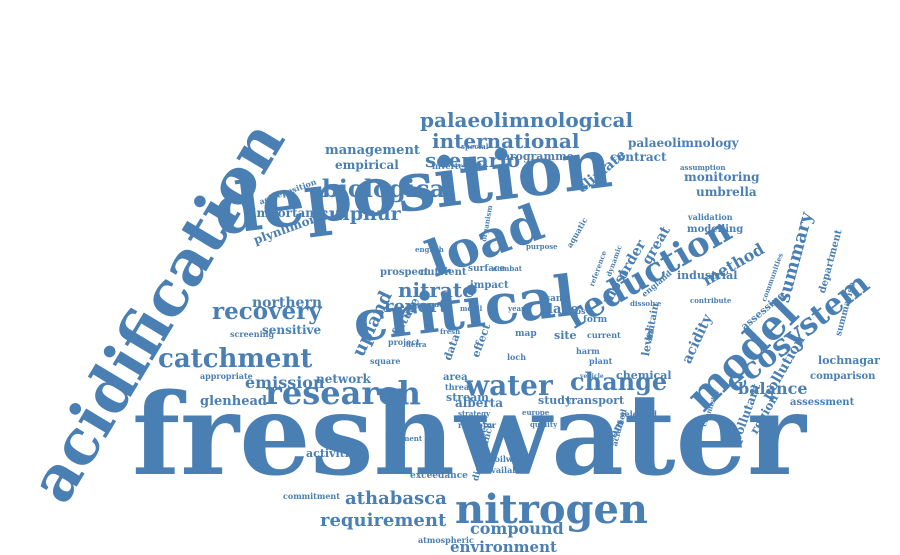 This screenshot has width=900, height=555. I want to click on cloud-word: harm, so click(588, 351).